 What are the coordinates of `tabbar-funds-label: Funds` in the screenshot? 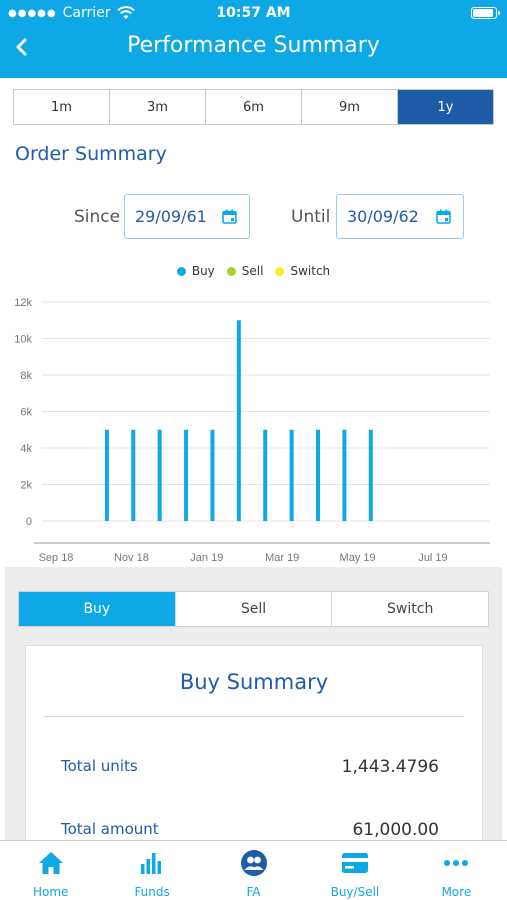 It's located at (152, 892).